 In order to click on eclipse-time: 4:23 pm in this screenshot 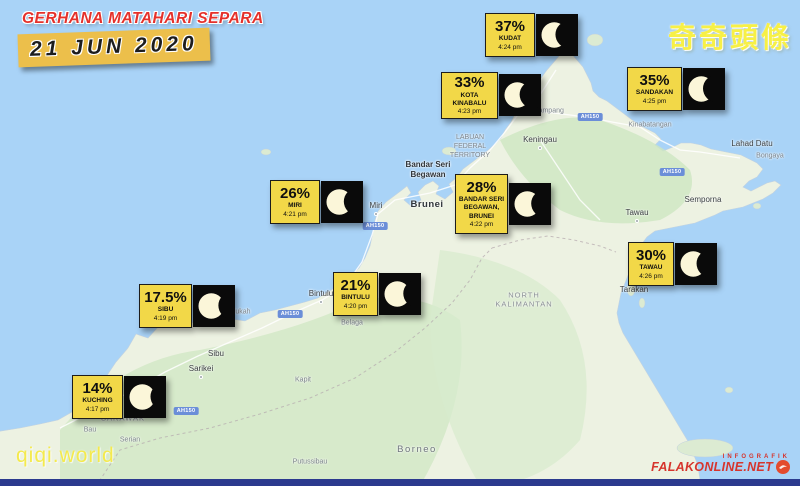, I will do `click(469, 111)`.